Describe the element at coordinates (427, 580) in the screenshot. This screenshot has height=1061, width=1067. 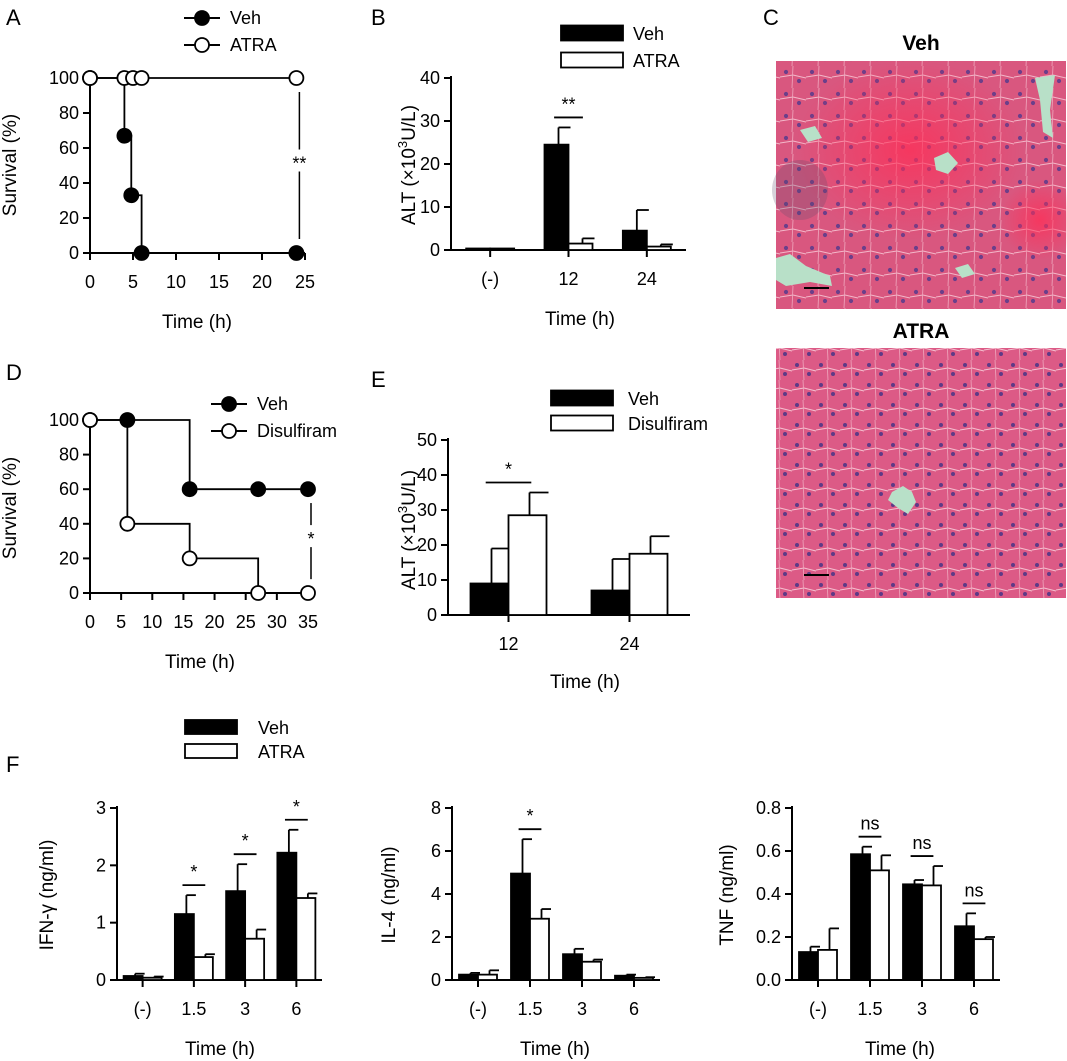
I see `y-tick-label: 10` at that location.